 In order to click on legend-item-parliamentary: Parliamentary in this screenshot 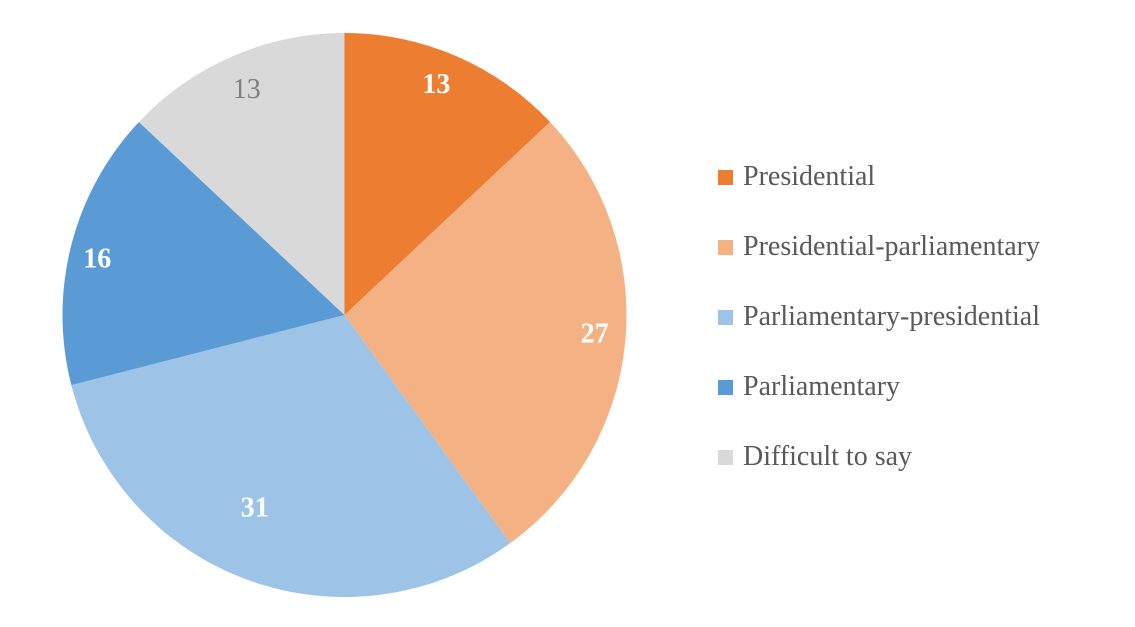, I will do `click(879, 387)`.